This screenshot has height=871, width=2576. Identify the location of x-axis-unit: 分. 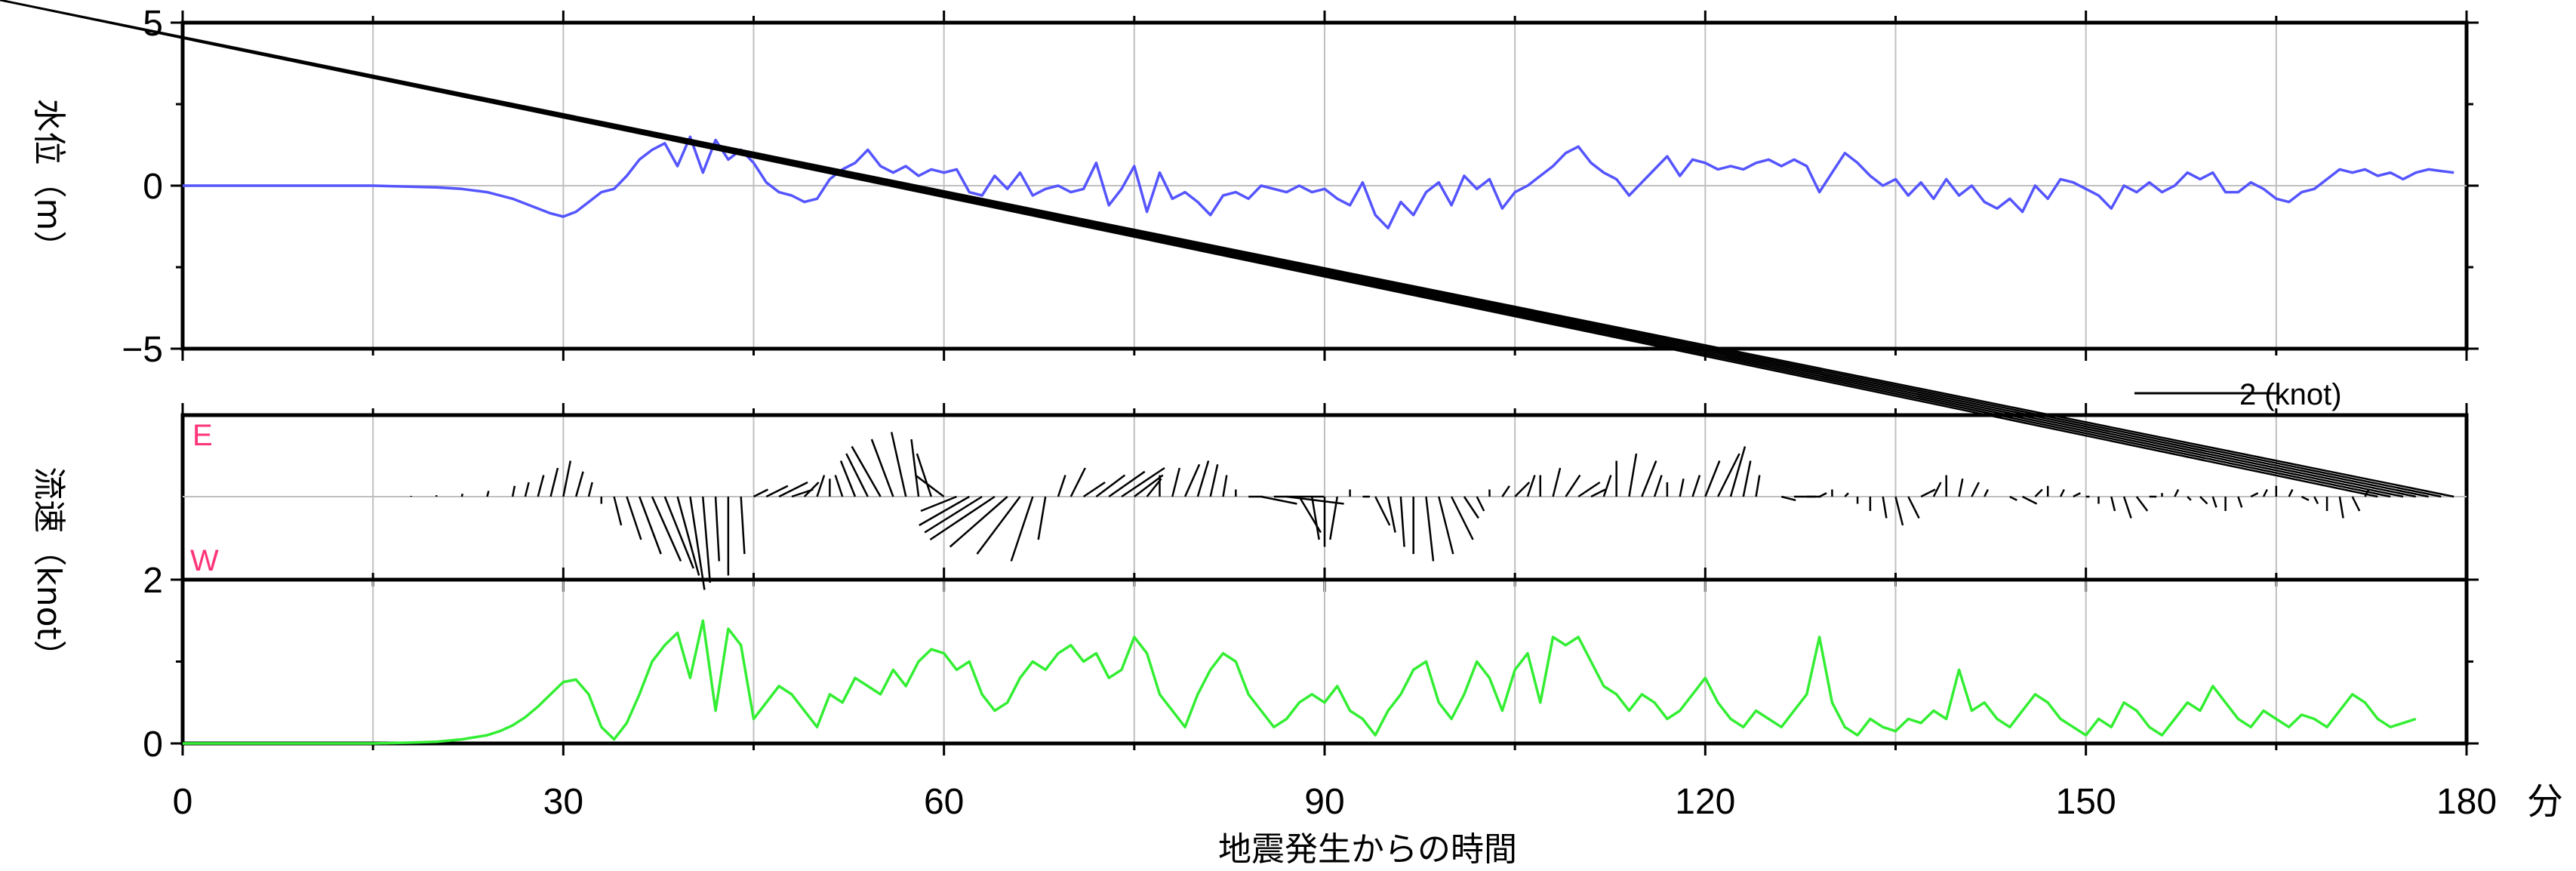
(2545, 802).